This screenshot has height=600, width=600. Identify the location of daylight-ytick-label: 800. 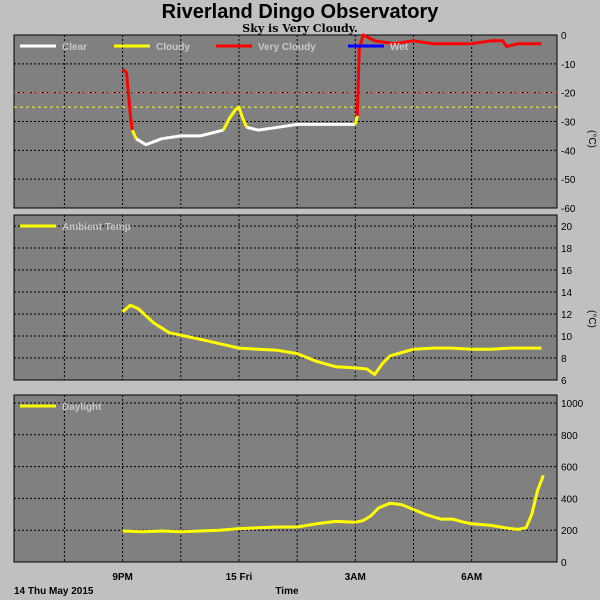
(569, 436).